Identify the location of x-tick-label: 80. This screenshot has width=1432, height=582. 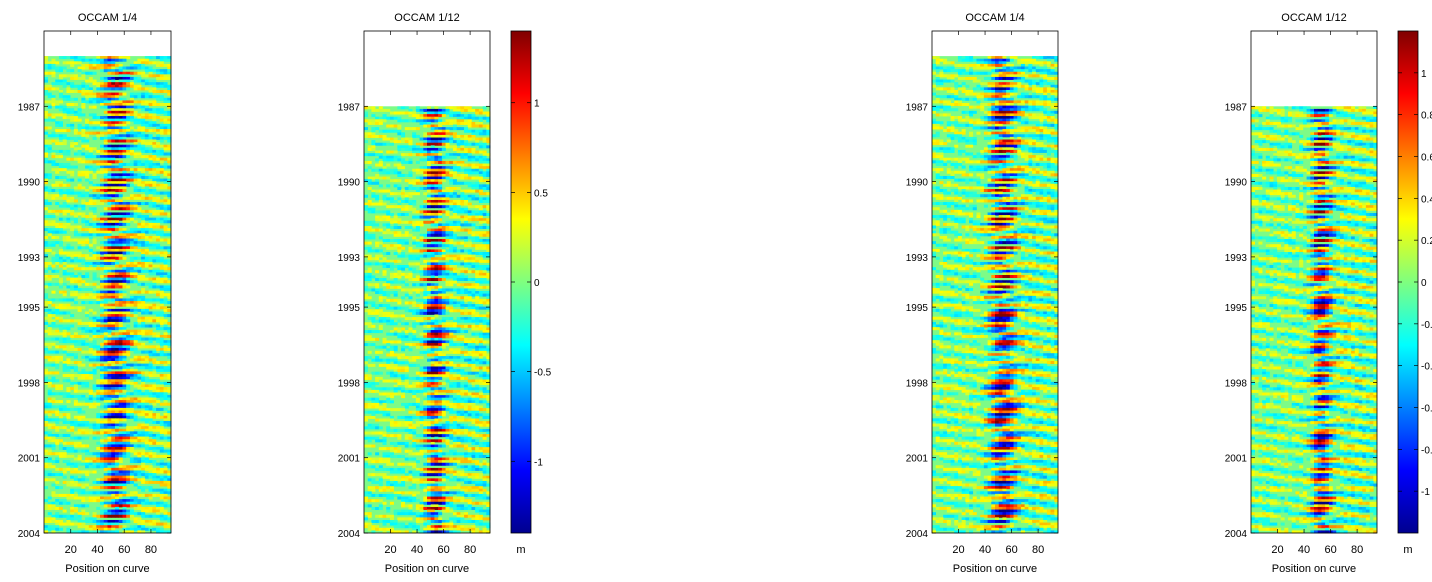
(151, 550).